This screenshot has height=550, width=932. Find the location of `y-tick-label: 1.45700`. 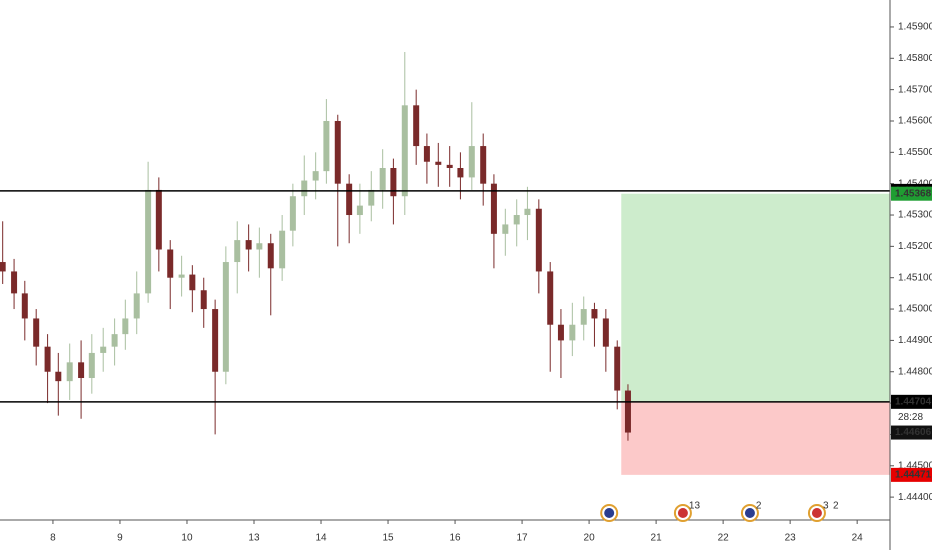

y-tick-label: 1.45700 is located at coordinates (915, 89).